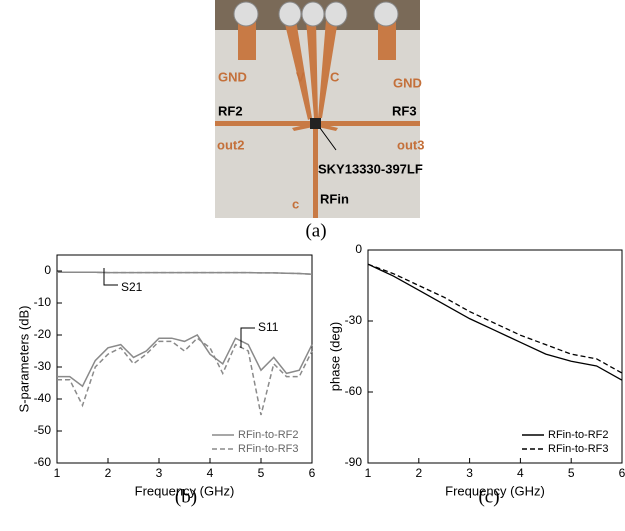  What do you see at coordinates (334, 198) in the screenshot?
I see `photo-label: RFin` at bounding box center [334, 198].